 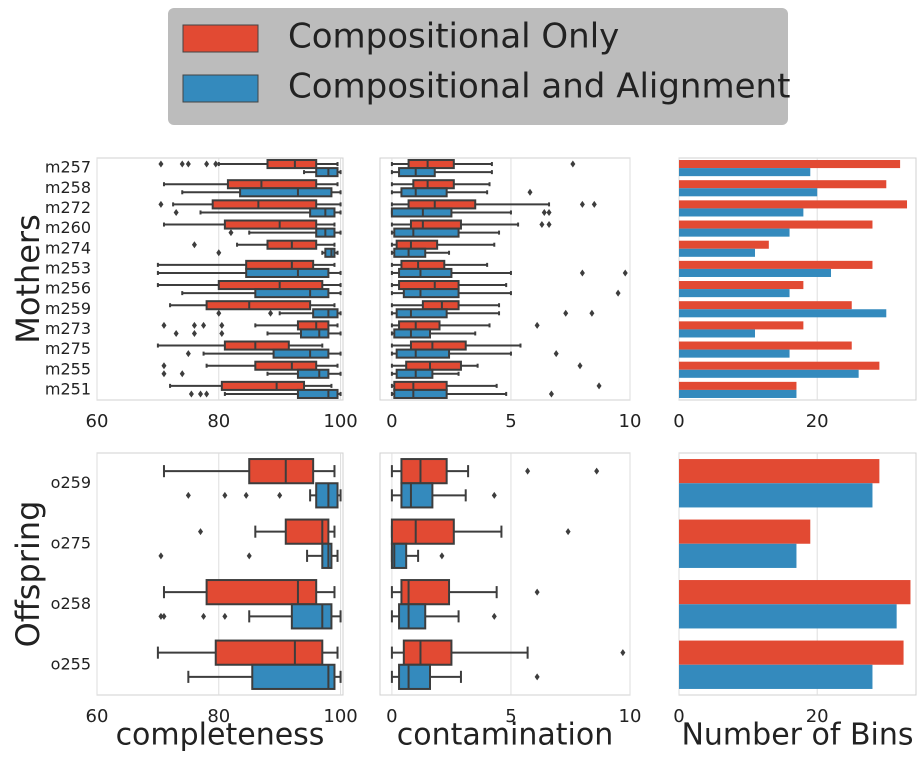 What do you see at coordinates (68, 207) in the screenshot?
I see `y-tick-label: m272` at bounding box center [68, 207].